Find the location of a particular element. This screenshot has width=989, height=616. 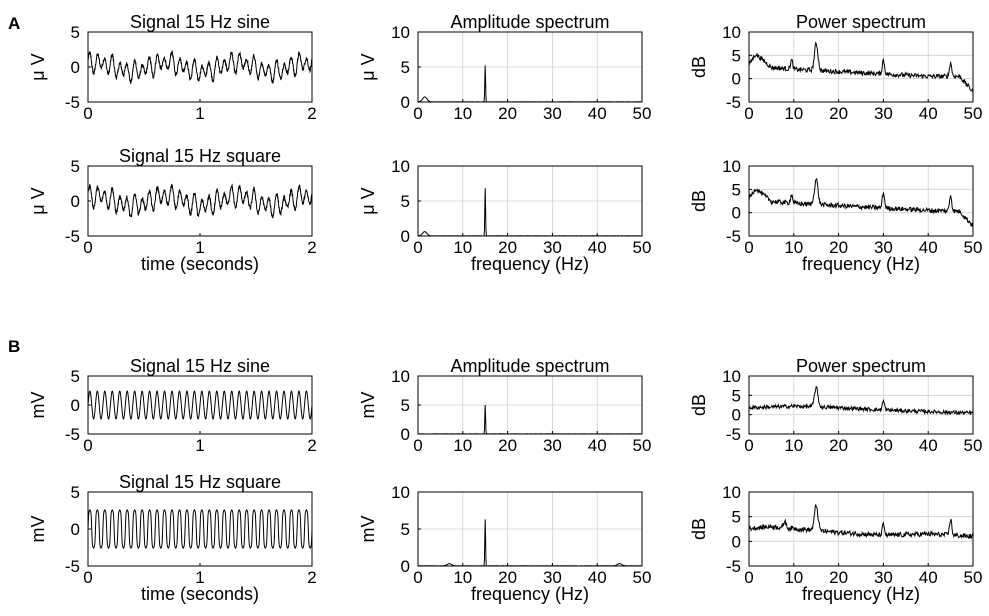

panel-label-b: B is located at coordinates (14, 346).